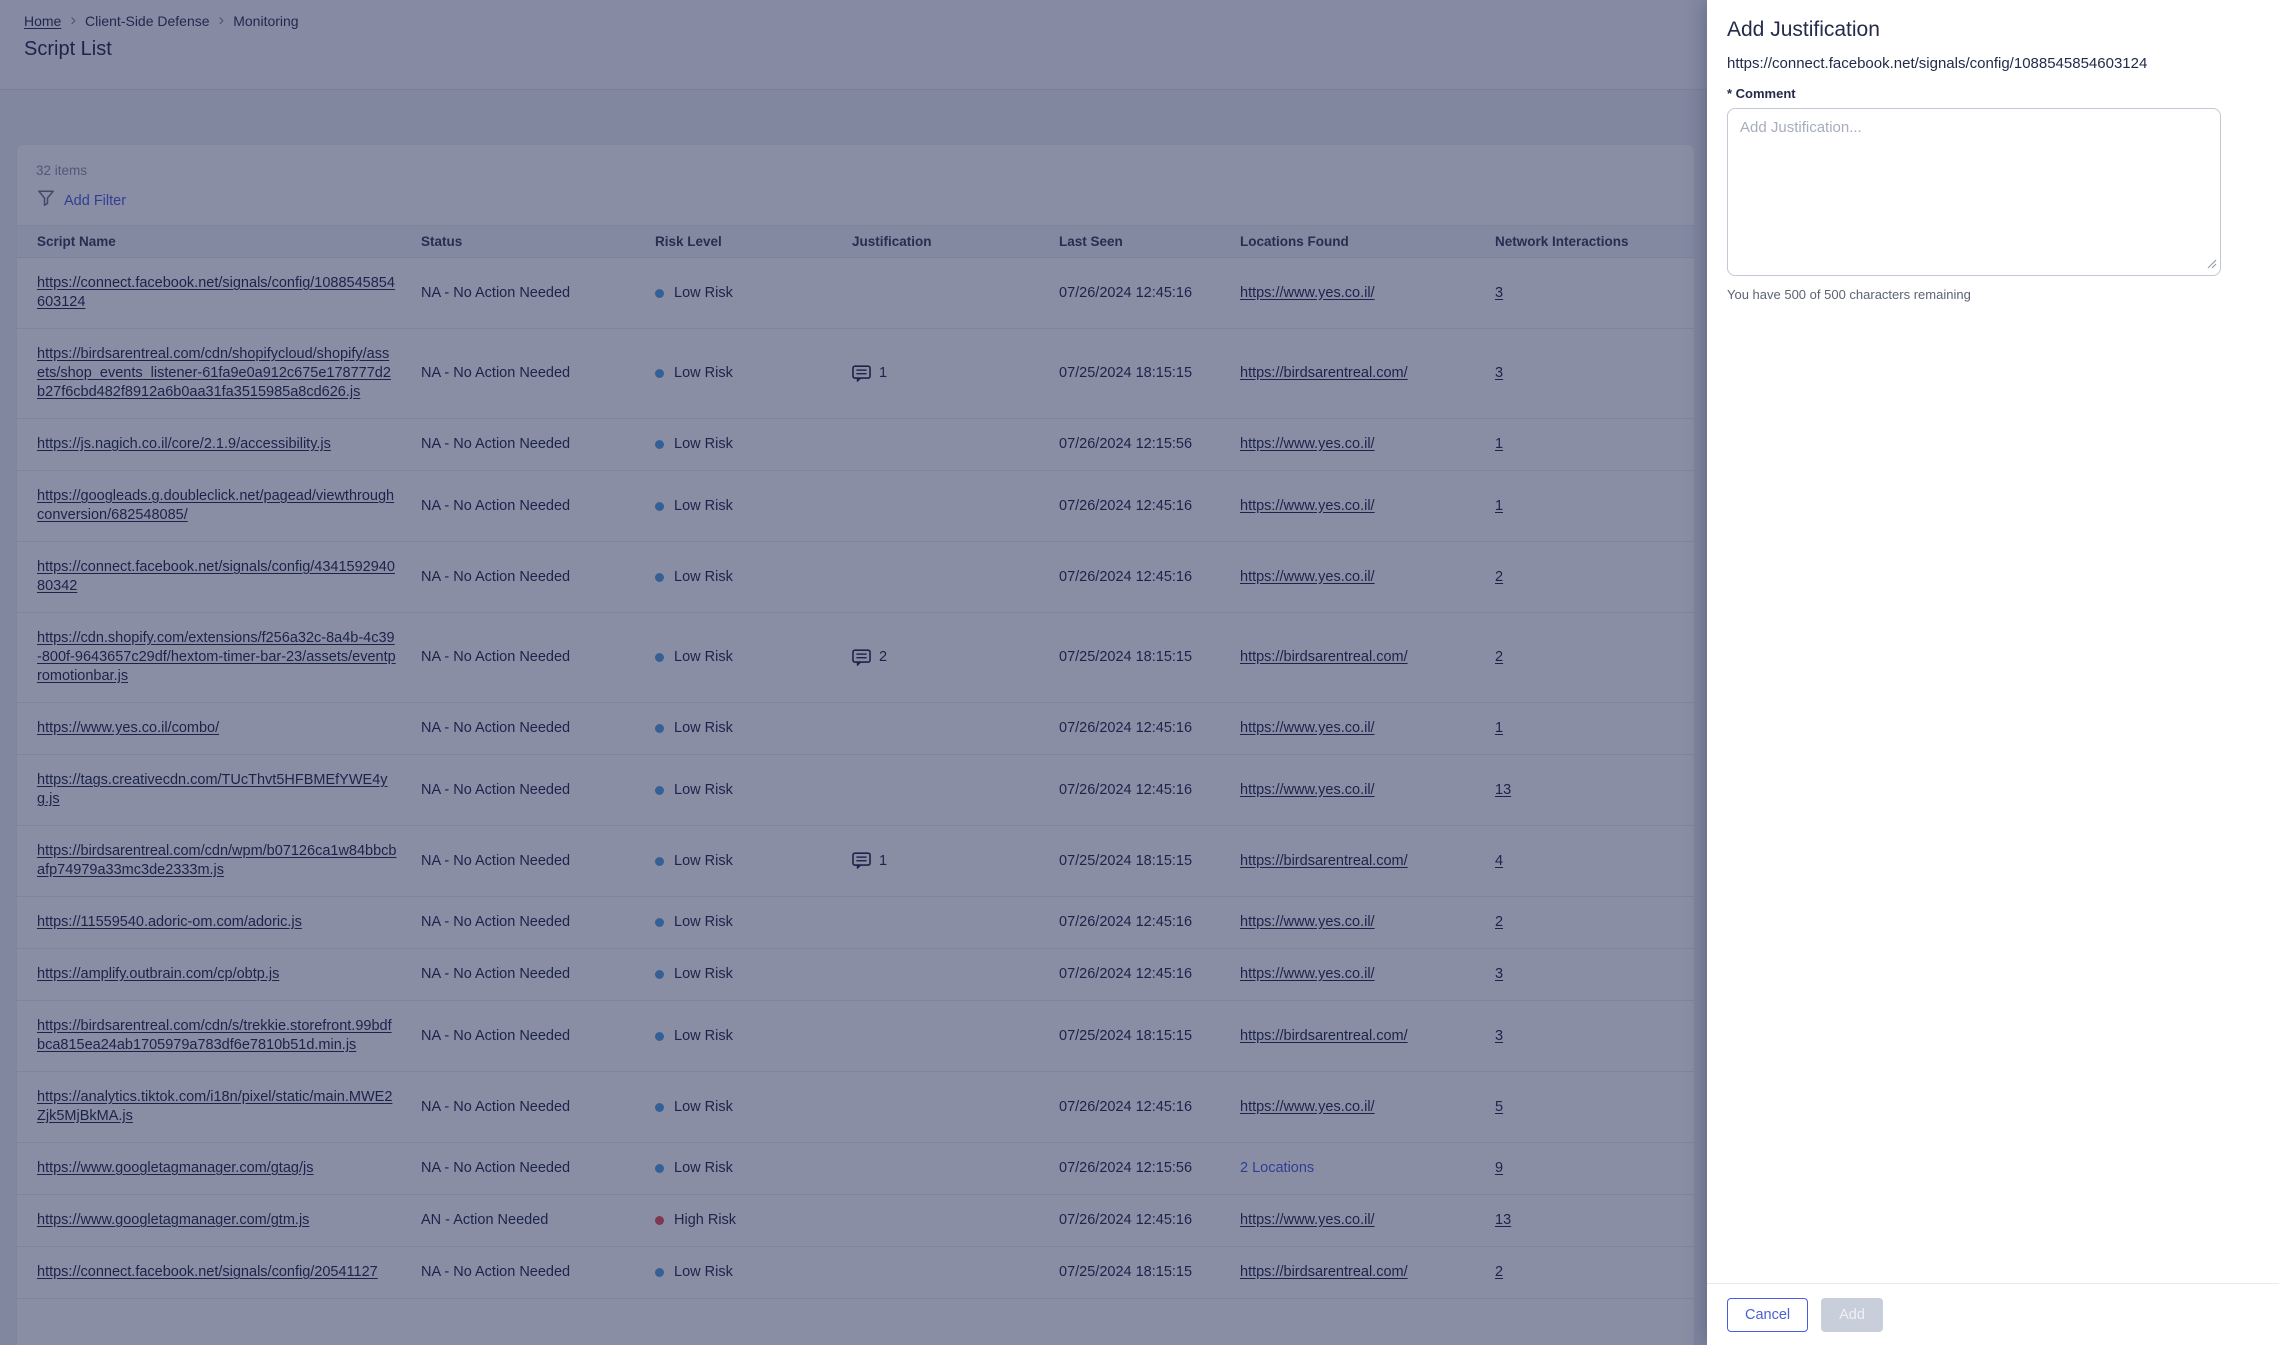 The width and height of the screenshot is (2279, 1345). I want to click on add-button: Add, so click(1852, 1315).